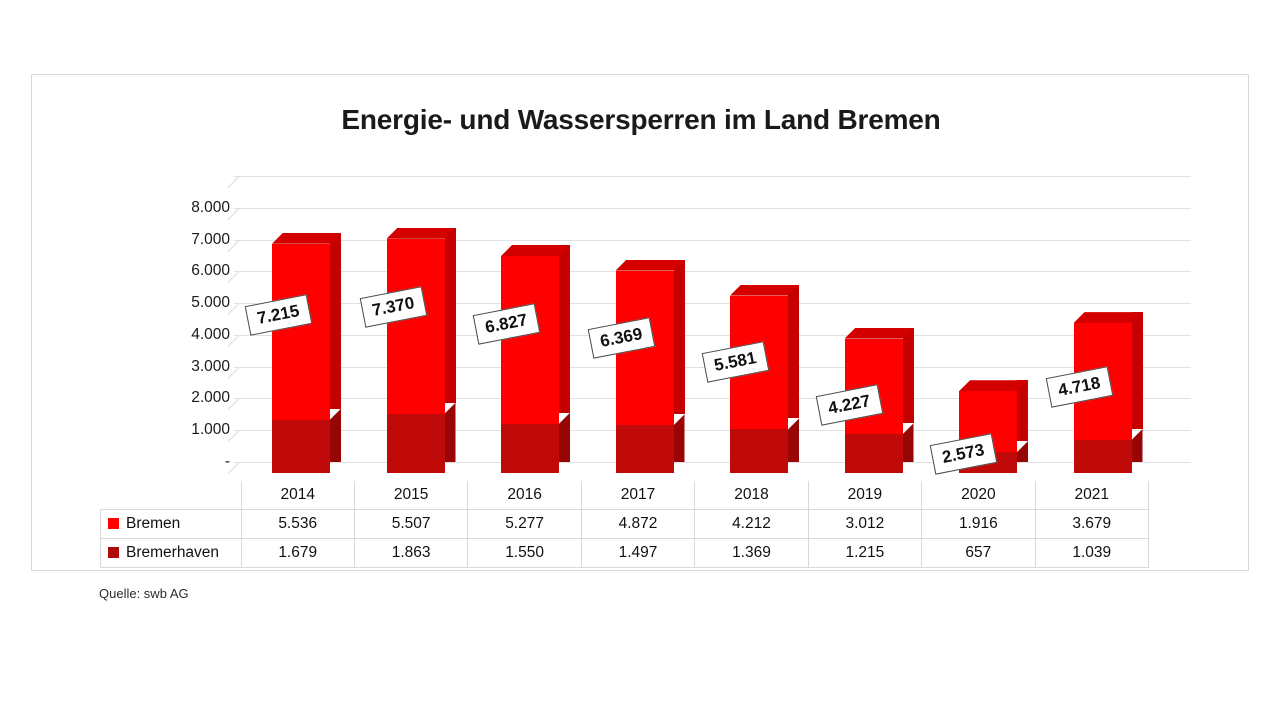  What do you see at coordinates (978, 553) in the screenshot?
I see `table-cell: 657` at bounding box center [978, 553].